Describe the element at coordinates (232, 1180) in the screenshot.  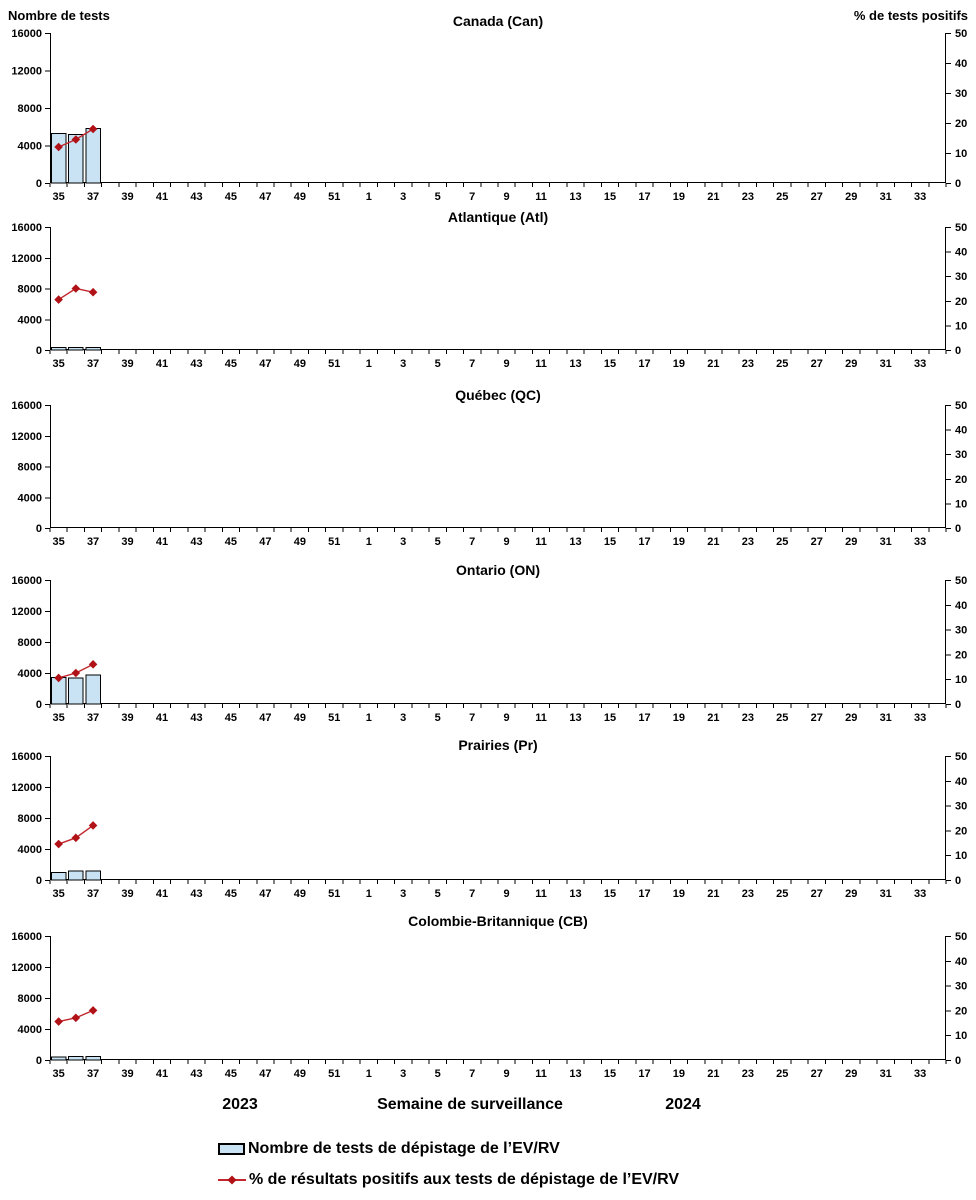
I see `diamond-marker-icon` at that location.